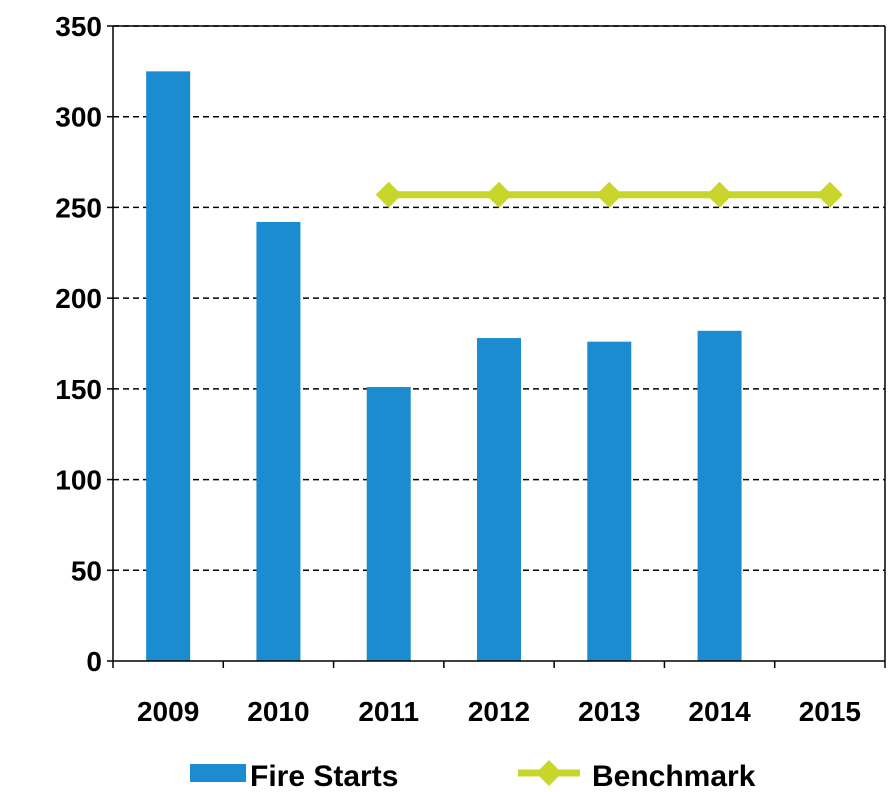  I want to click on bar-2011, so click(388, 524).